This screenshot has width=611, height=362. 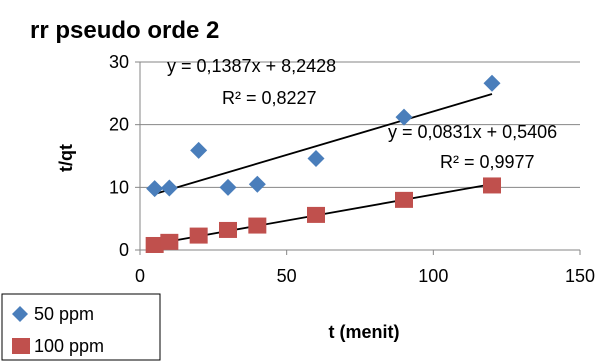 I want to click on legend-marker-50ppm, so click(x=20, y=314).